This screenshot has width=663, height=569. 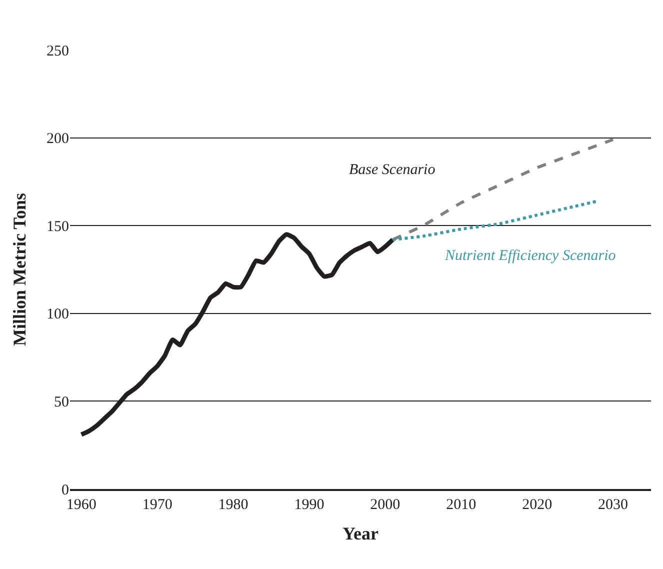 What do you see at coordinates (57, 139) in the screenshot?
I see `y-tick-label: 200` at bounding box center [57, 139].